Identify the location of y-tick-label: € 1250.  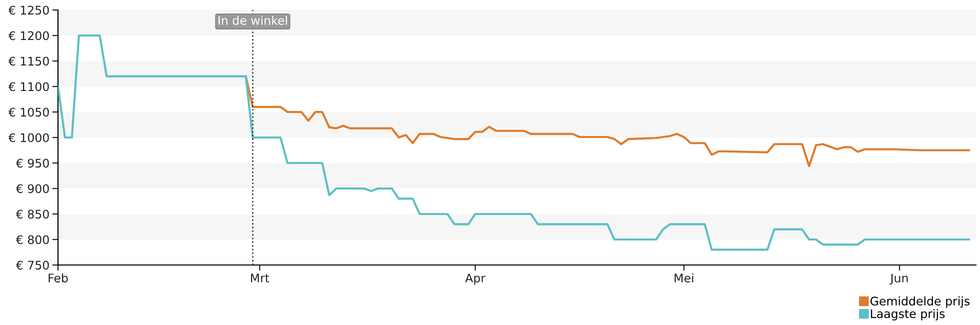
(28, 10).